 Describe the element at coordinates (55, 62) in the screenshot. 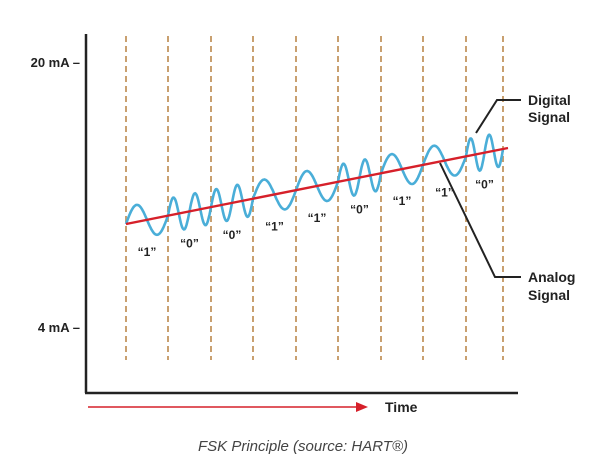

I see `y-tick-20ma: 20 mA –` at that location.